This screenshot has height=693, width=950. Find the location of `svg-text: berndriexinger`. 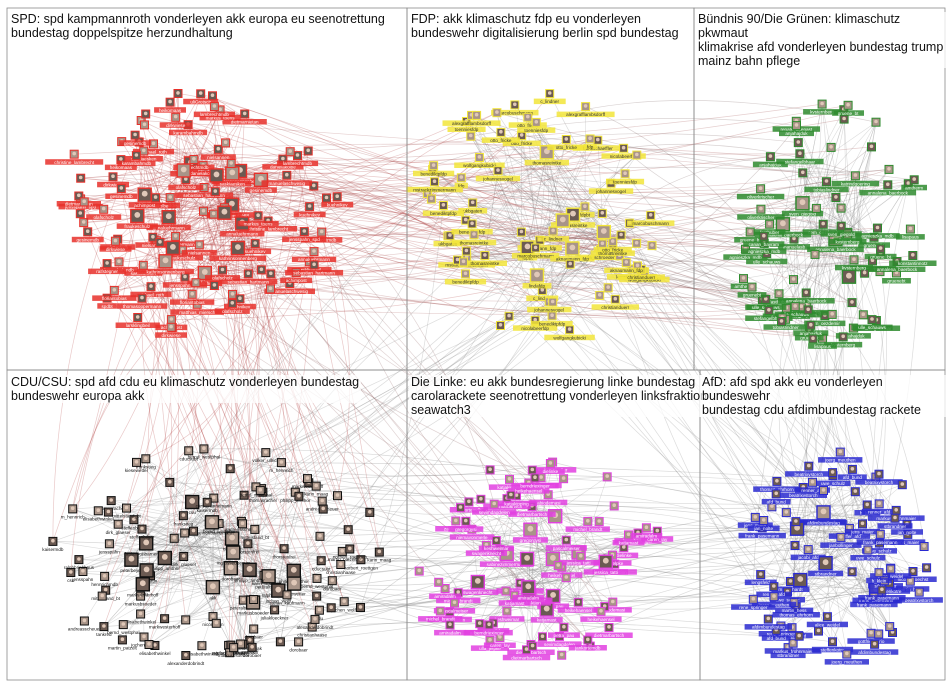

svg-text: berndriexinger is located at coordinates (535, 486).